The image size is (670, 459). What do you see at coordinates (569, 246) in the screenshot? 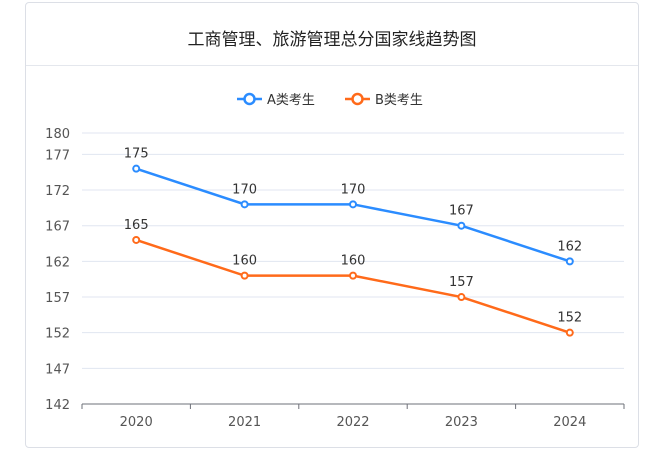
I see `data-label: 162` at bounding box center [569, 246].